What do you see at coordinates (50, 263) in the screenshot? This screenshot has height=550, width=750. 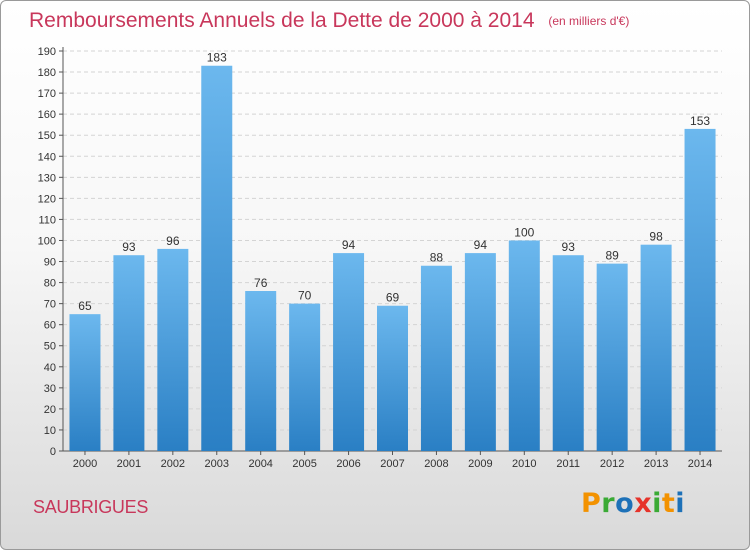 I see `y-tick-label: 90` at bounding box center [50, 263].